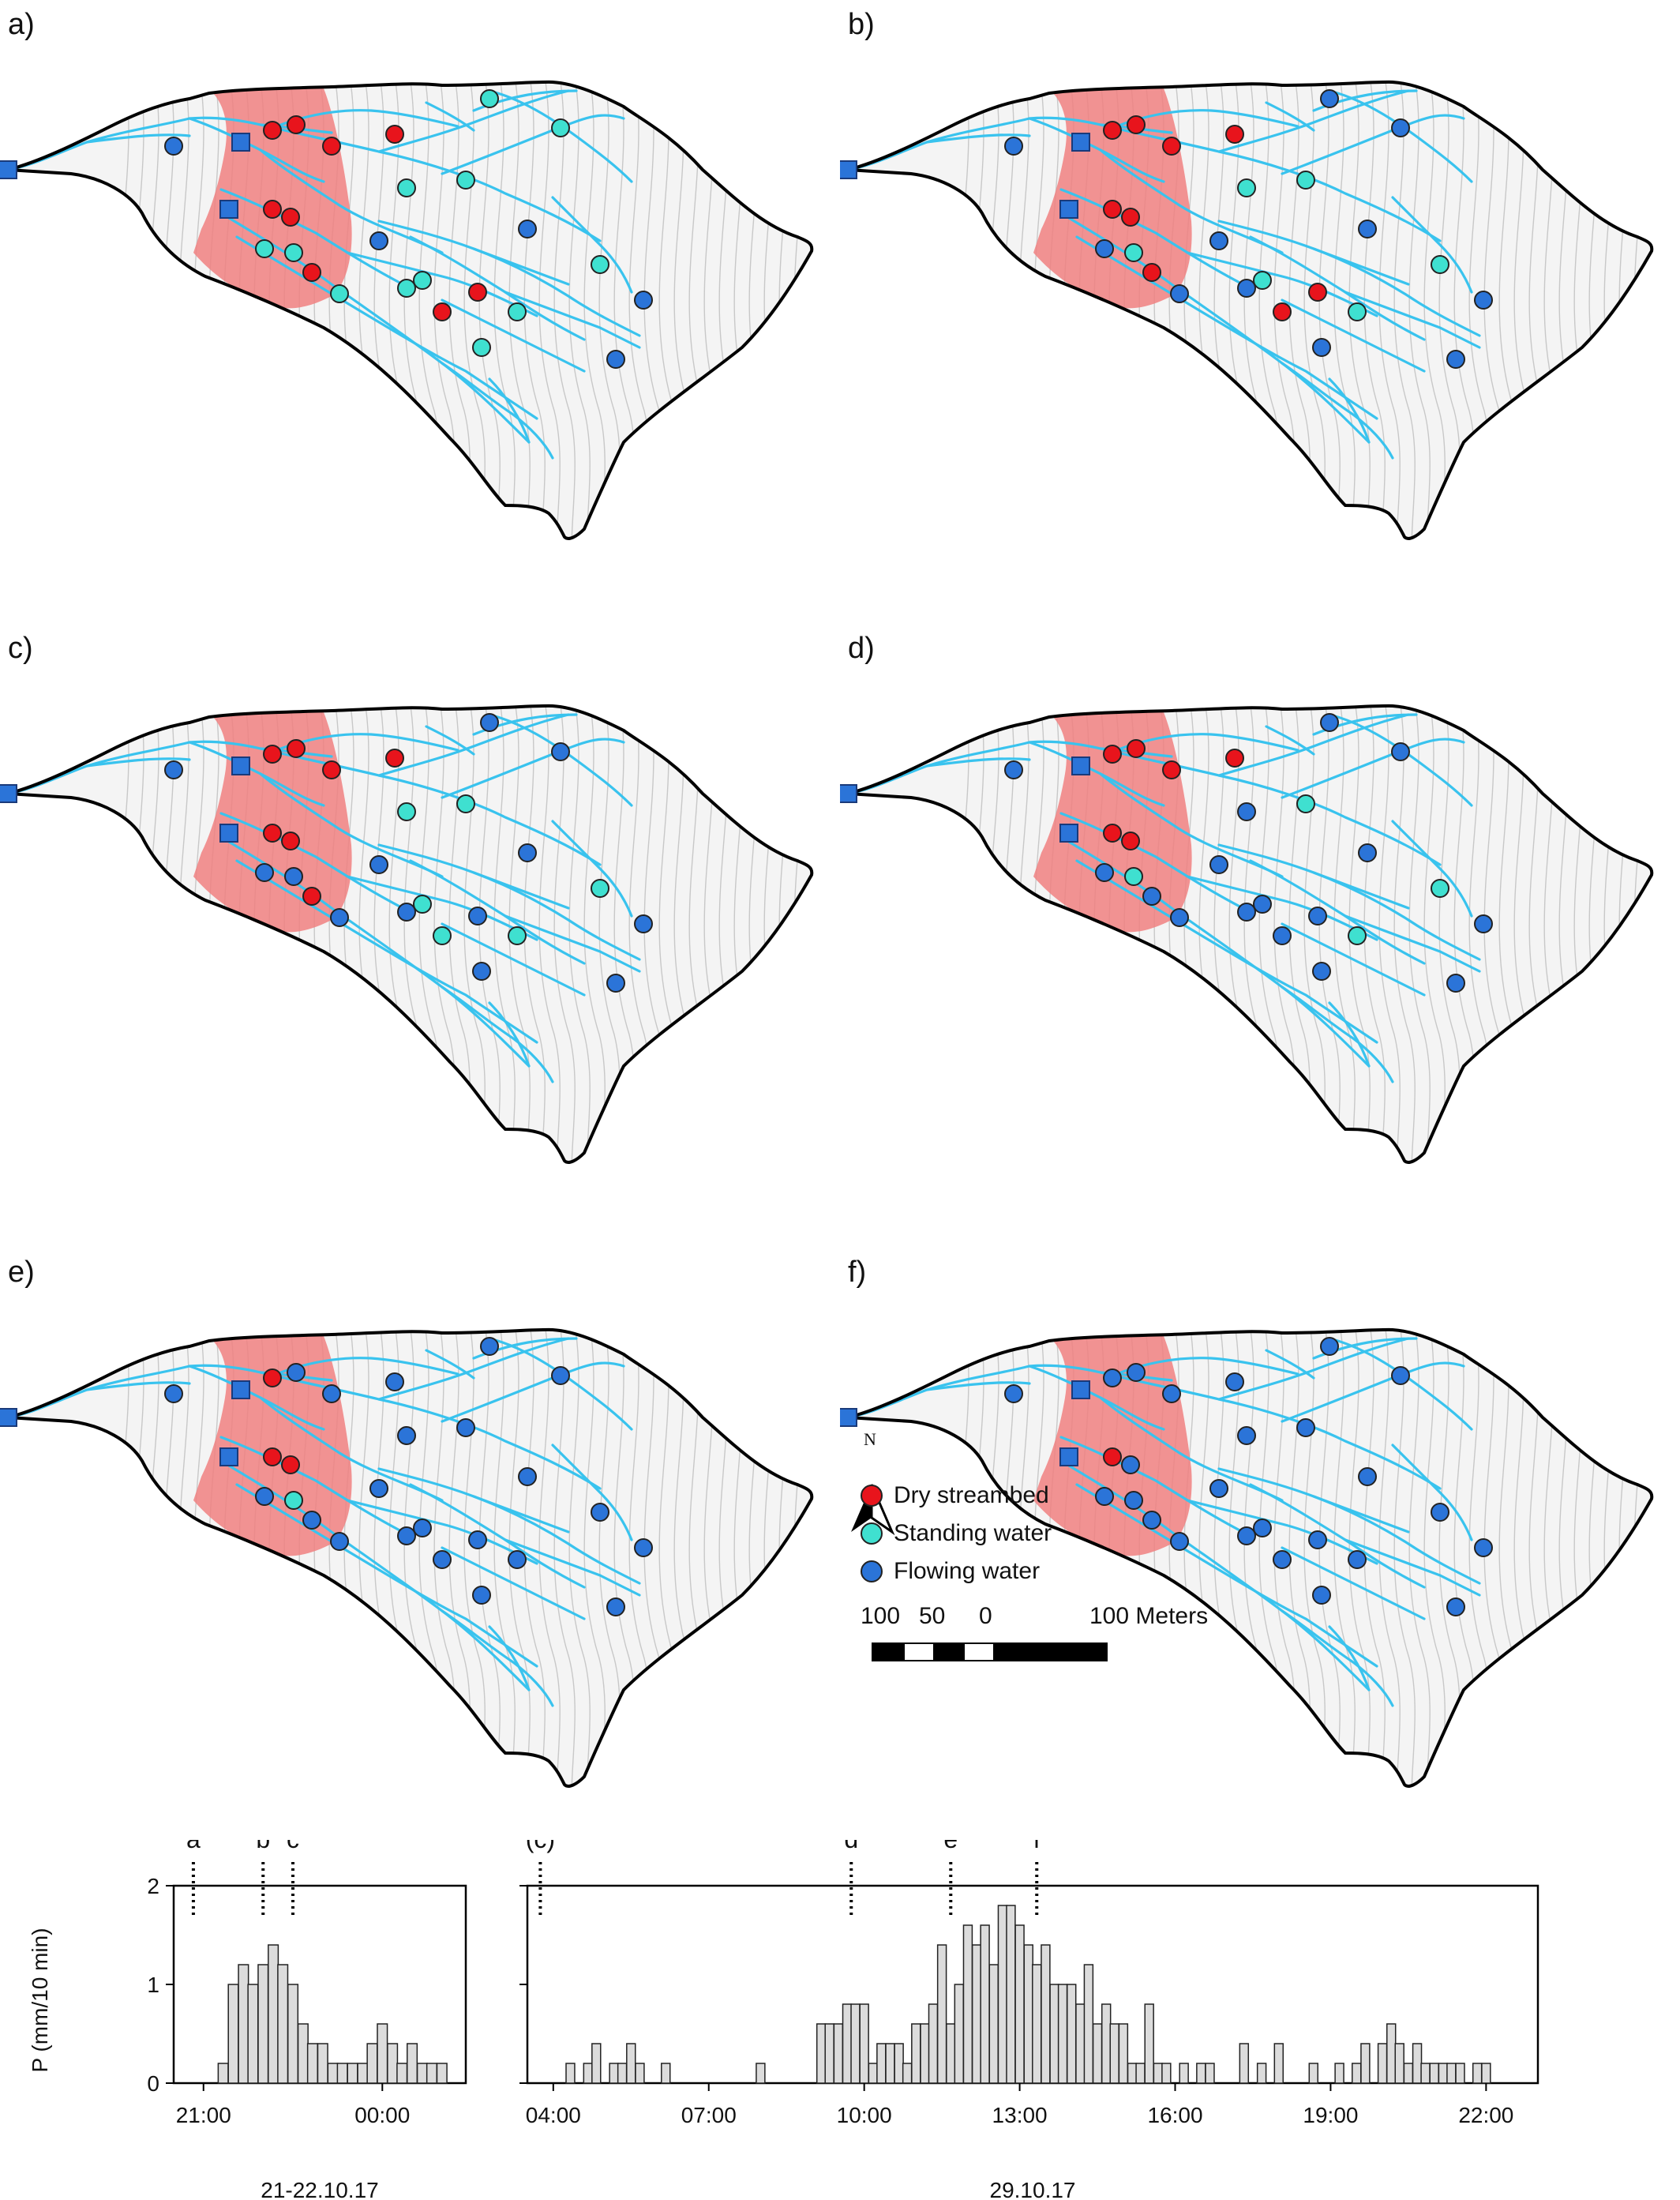 The height and width of the screenshot is (2200, 1680). What do you see at coordinates (956, 1496) in the screenshot?
I see `legend-item-dry: Dry streambed` at bounding box center [956, 1496].